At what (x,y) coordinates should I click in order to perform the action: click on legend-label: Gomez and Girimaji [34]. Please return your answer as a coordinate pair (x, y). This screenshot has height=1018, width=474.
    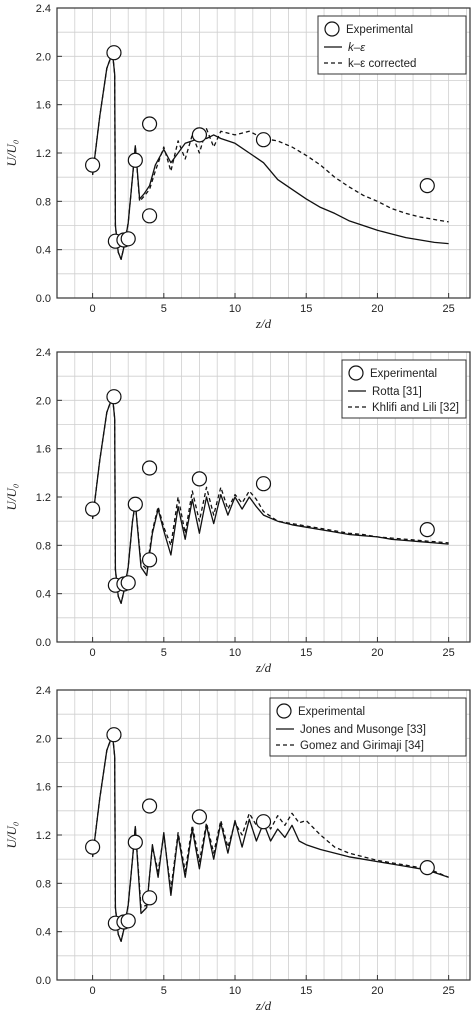
    Looking at the image, I should click on (362, 746).